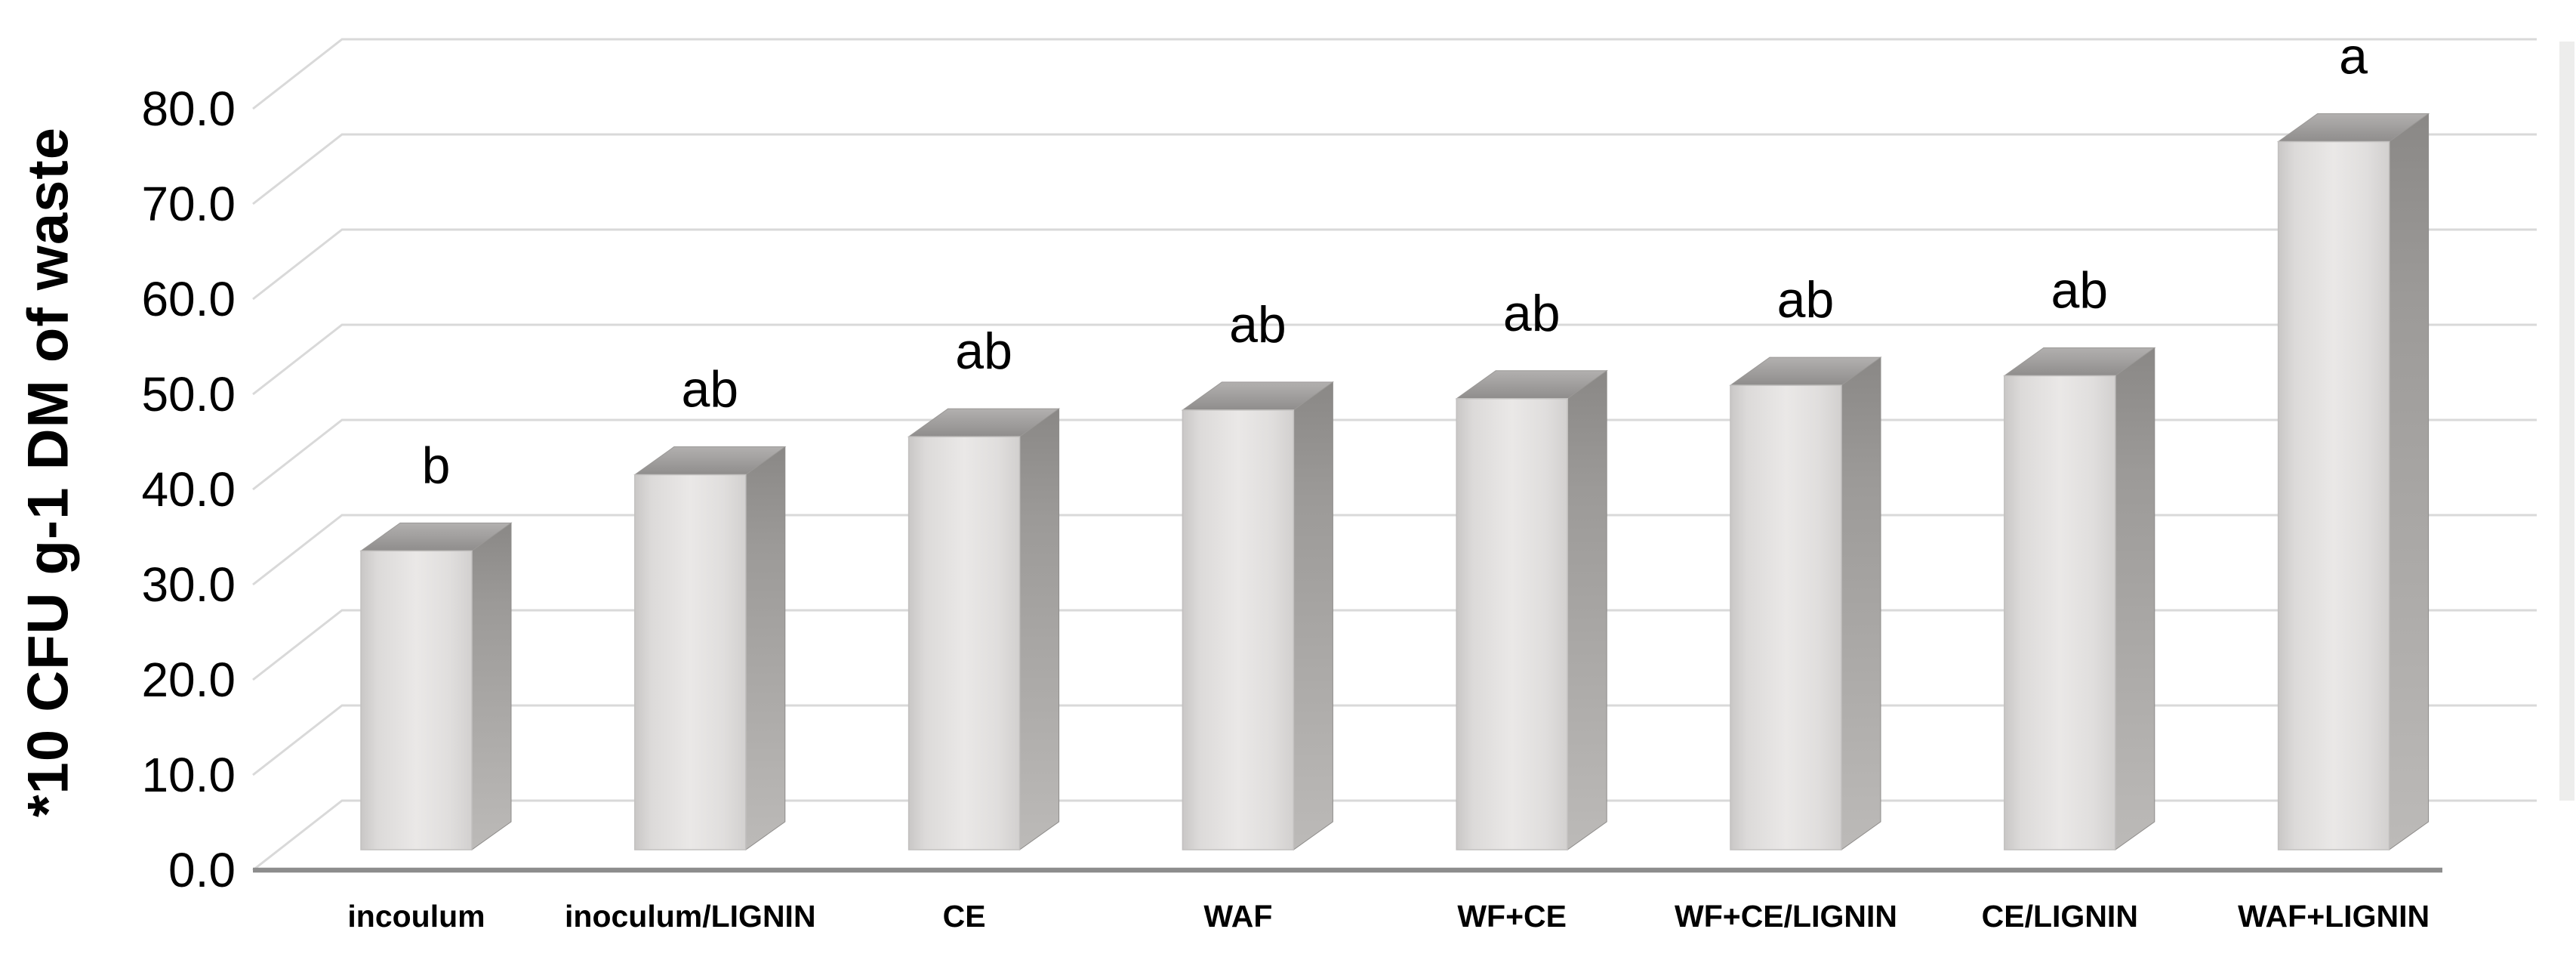  What do you see at coordinates (437, 466) in the screenshot?
I see `significance-letter: b` at bounding box center [437, 466].